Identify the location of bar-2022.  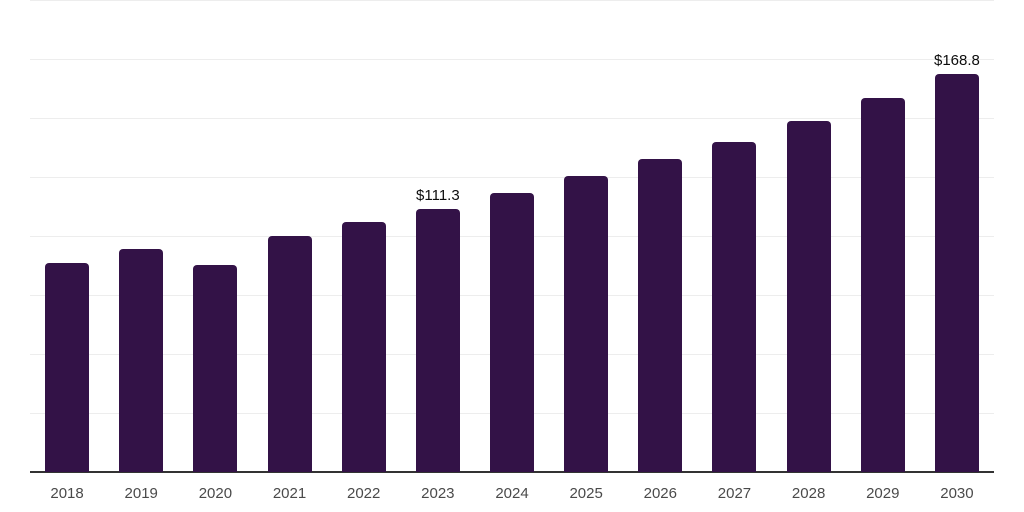
(363, 347).